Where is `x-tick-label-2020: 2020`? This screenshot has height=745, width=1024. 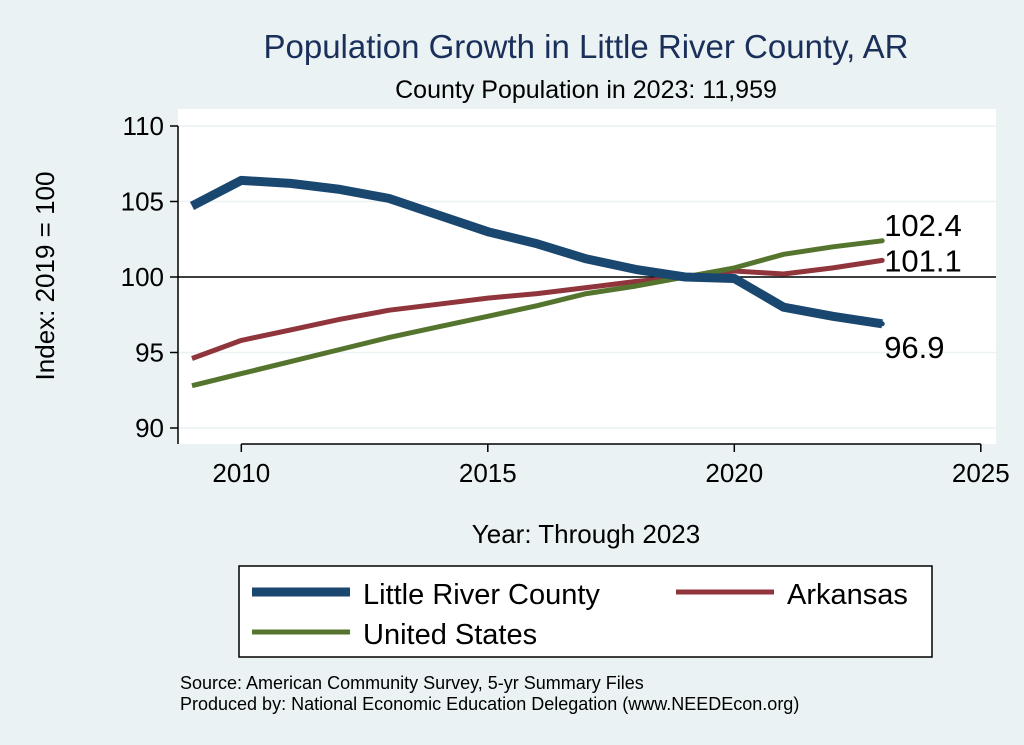 x-tick-label-2020: 2020 is located at coordinates (734, 473).